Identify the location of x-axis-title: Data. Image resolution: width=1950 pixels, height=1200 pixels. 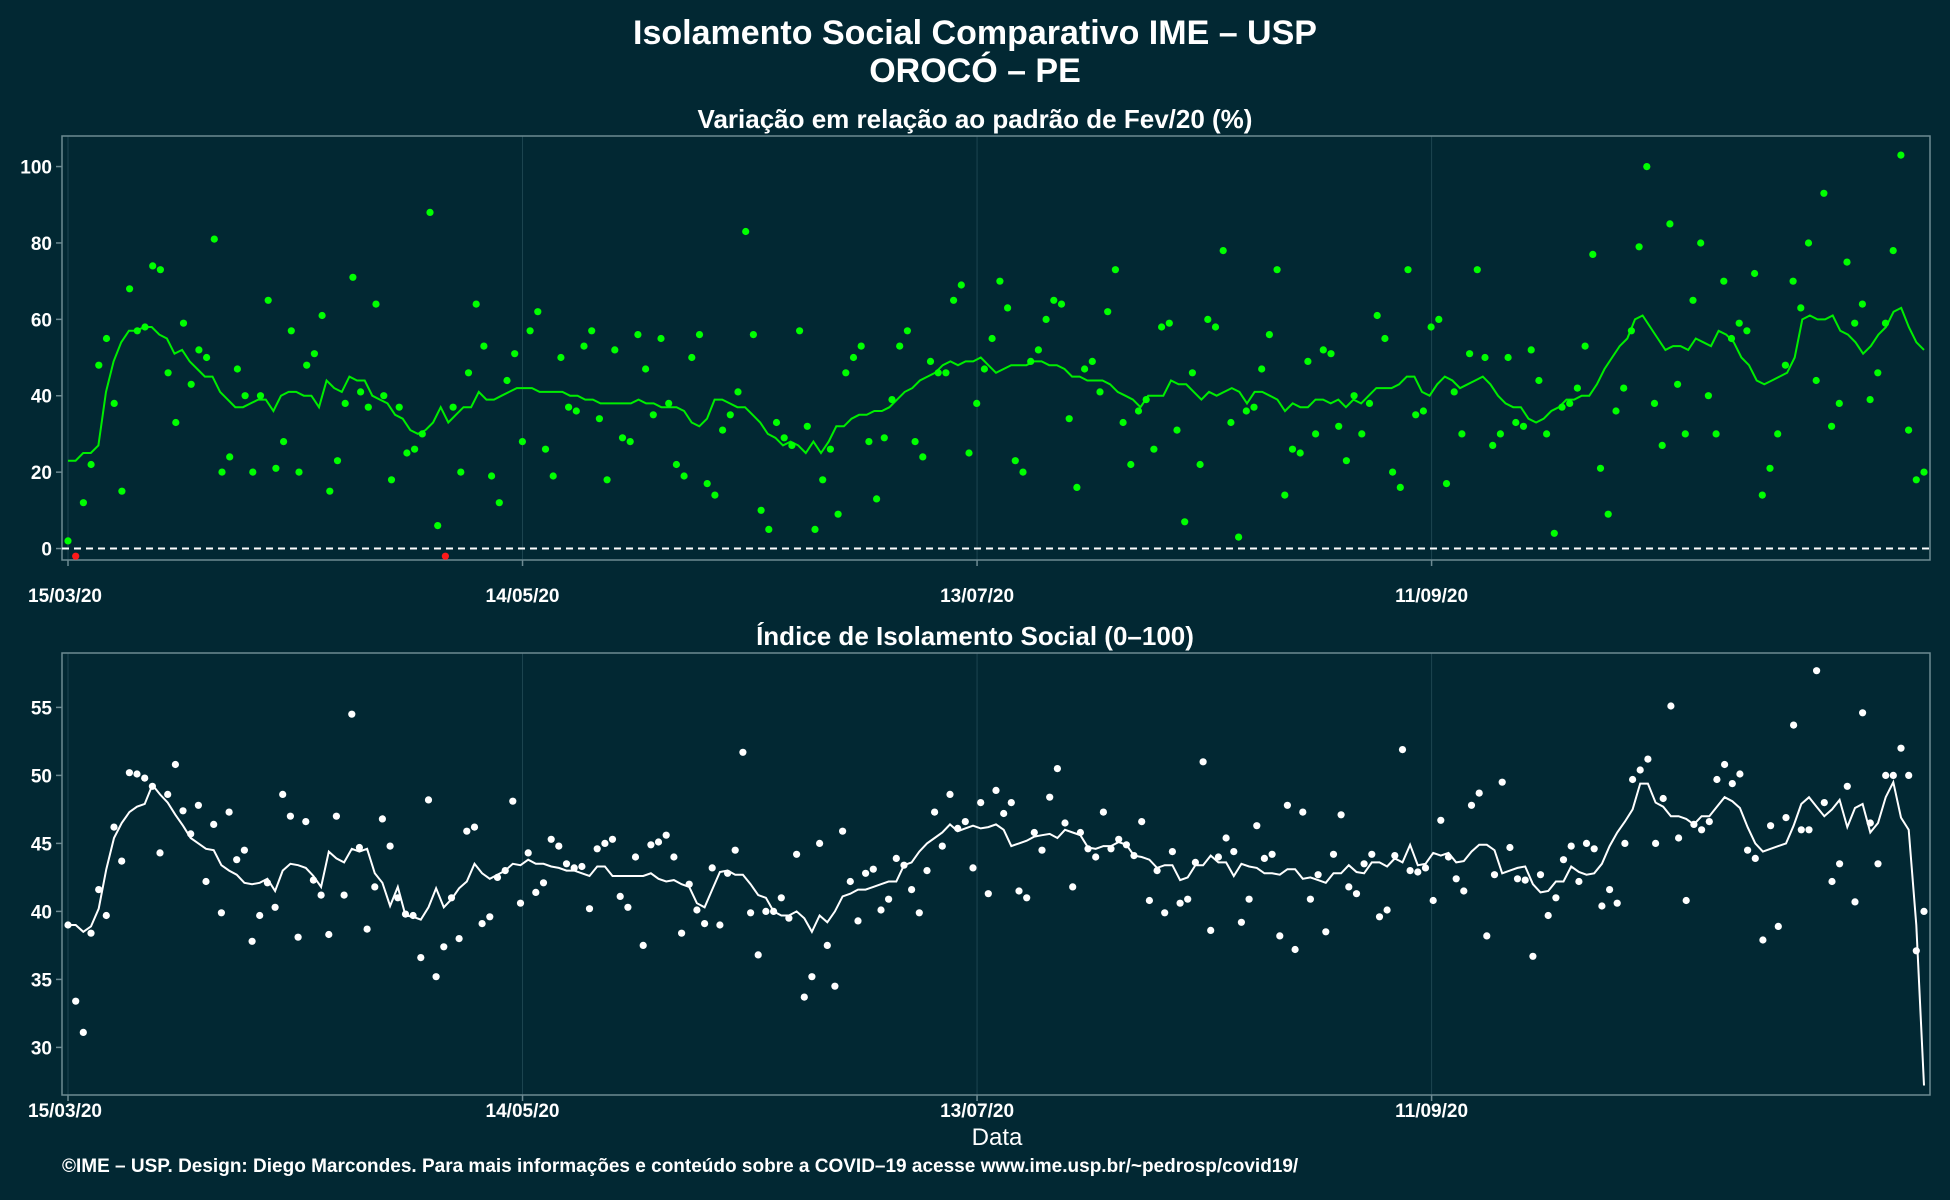
(997, 1137).